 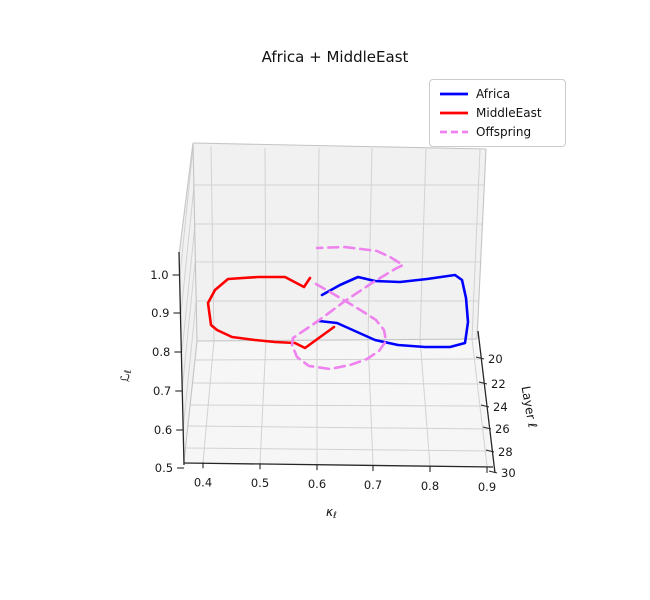 What do you see at coordinates (159, 275) in the screenshot?
I see `z-tick-label: 1.0` at bounding box center [159, 275].